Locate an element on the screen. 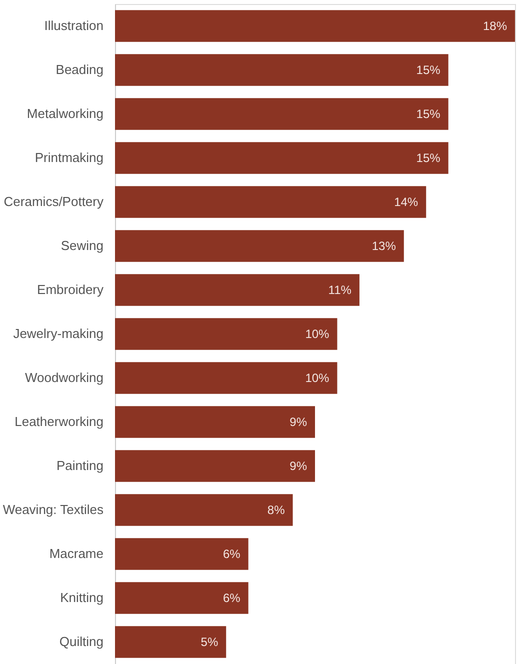 The height and width of the screenshot is (664, 518). data-label: 13% is located at coordinates (384, 246).